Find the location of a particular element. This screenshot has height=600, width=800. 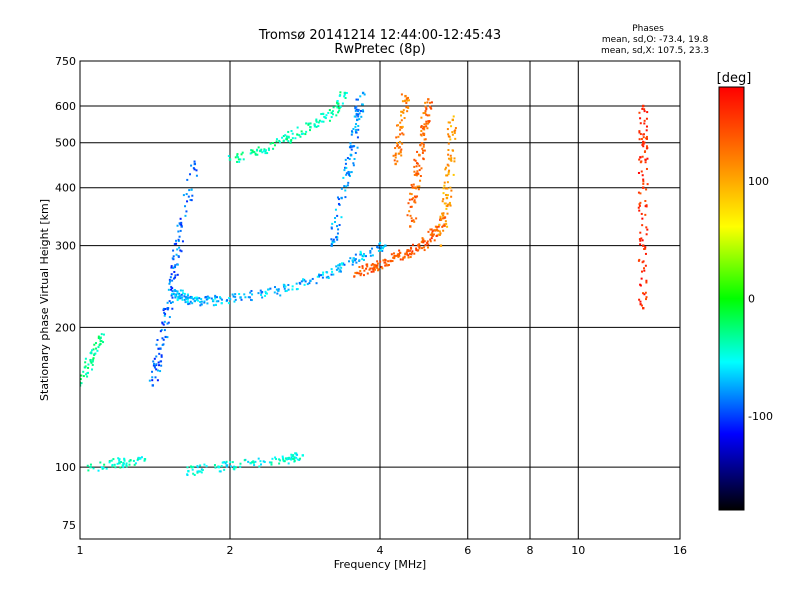

y-tick-label: 400 is located at coordinates (65, 188).